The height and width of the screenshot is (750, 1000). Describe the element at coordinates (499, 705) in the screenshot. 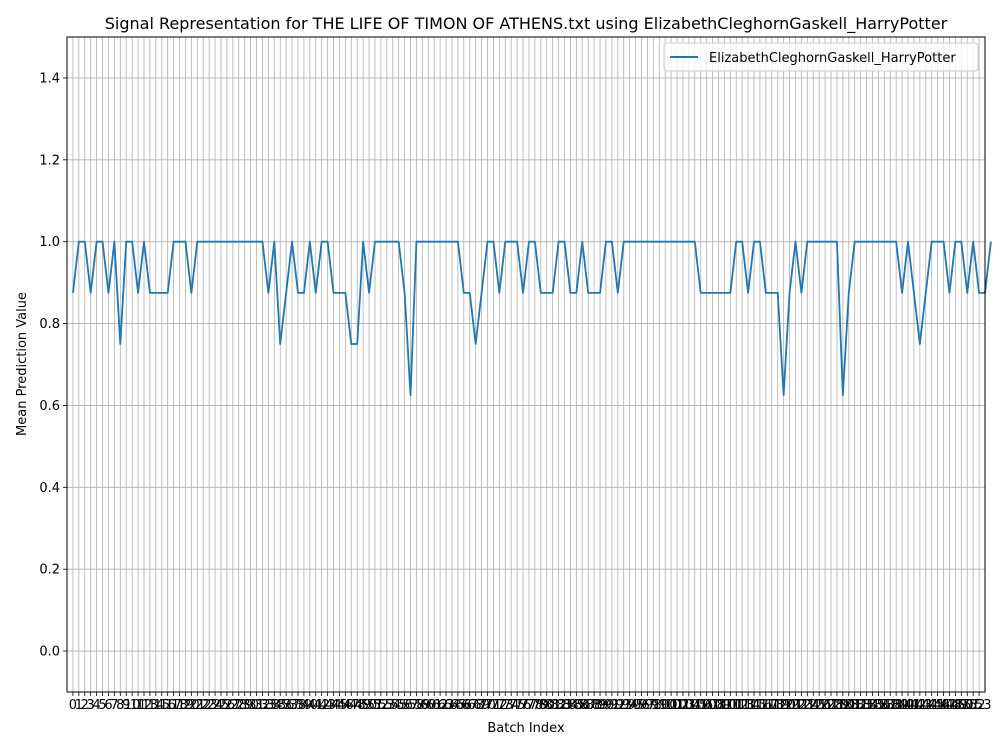

I see `x-tick-label: 72` at that location.